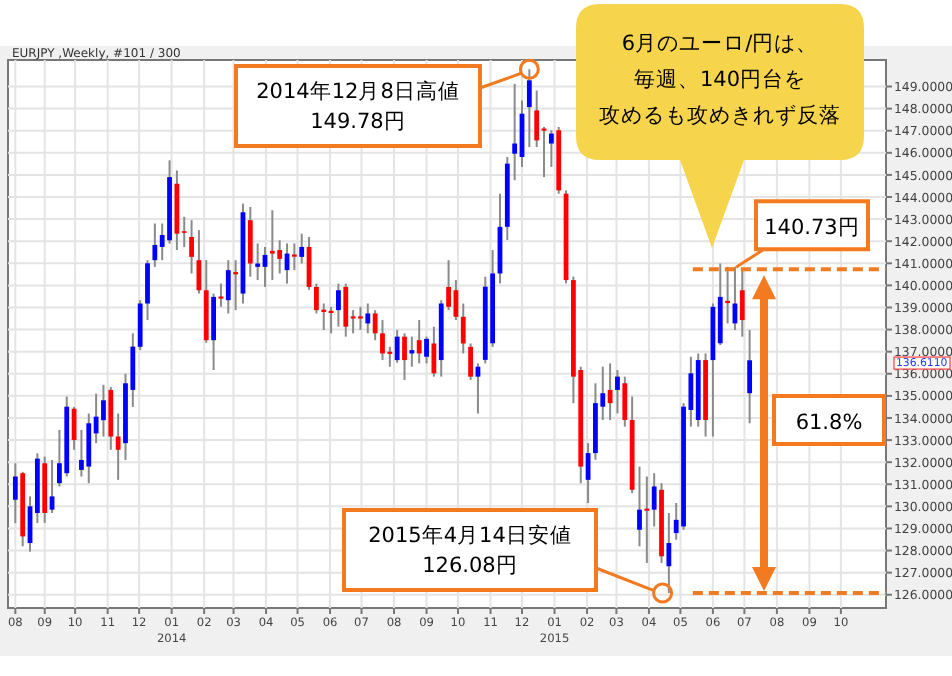 This screenshot has height=676, width=952. What do you see at coordinates (812, 228) in the screenshot?
I see `ref-line-label: 140.73円` at bounding box center [812, 228].